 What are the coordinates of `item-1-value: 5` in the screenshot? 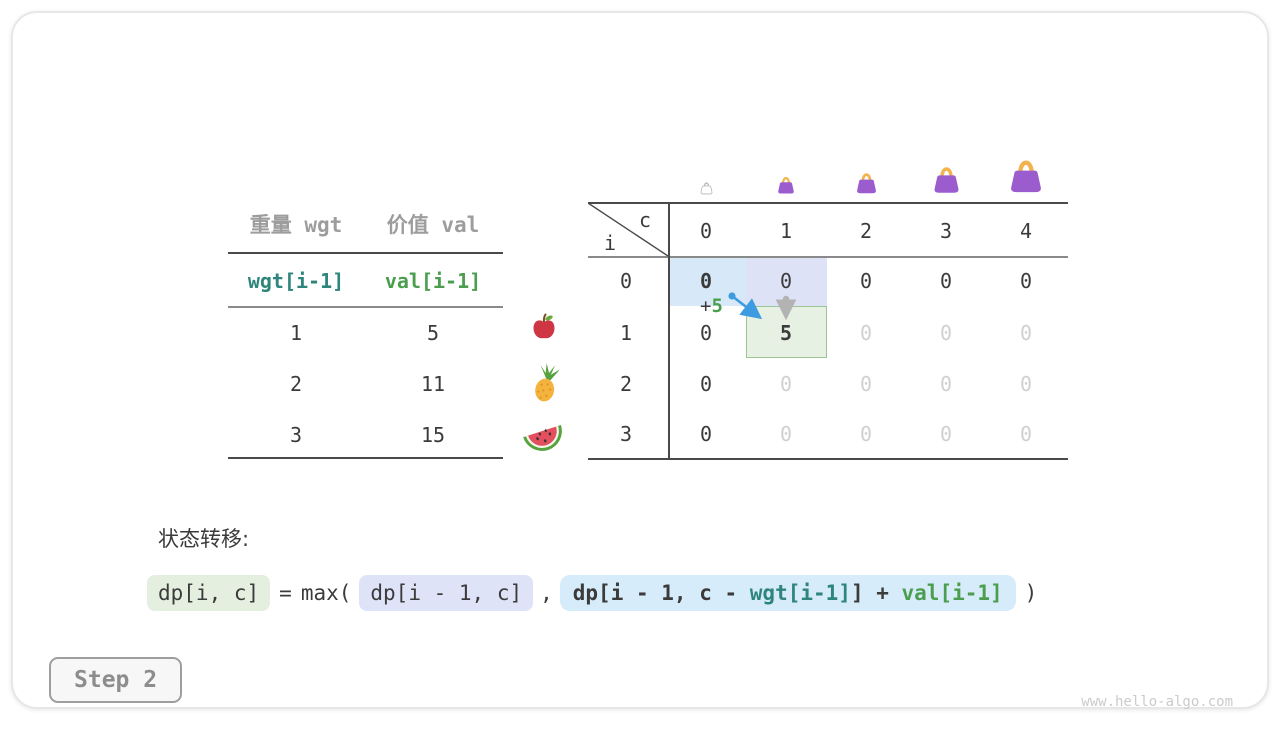 It's located at (433, 333).